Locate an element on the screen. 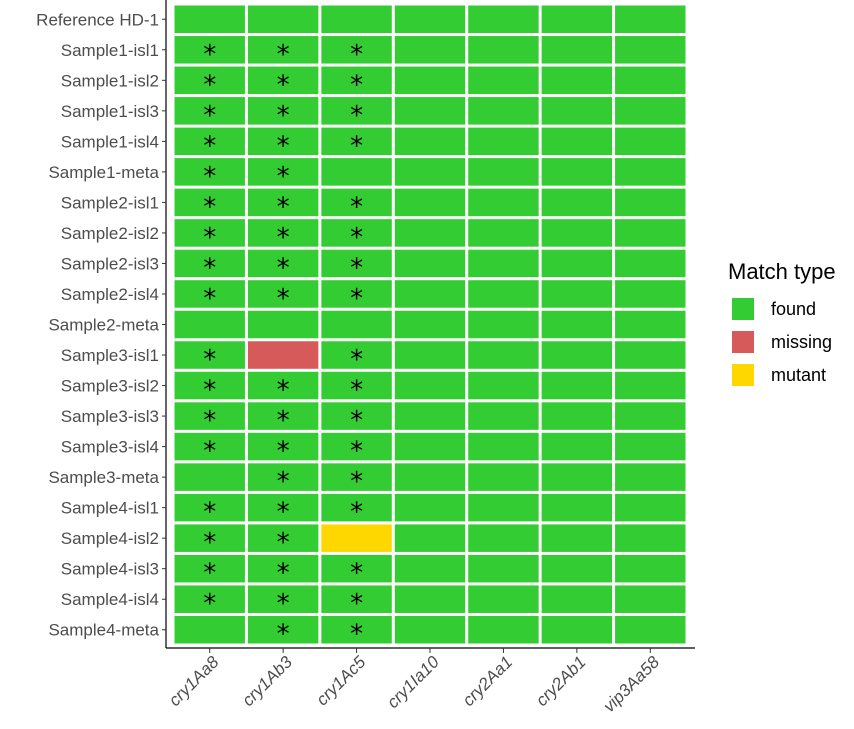 The width and height of the screenshot is (854, 729). y-tick-label: Reference HD-1 is located at coordinates (97, 19).